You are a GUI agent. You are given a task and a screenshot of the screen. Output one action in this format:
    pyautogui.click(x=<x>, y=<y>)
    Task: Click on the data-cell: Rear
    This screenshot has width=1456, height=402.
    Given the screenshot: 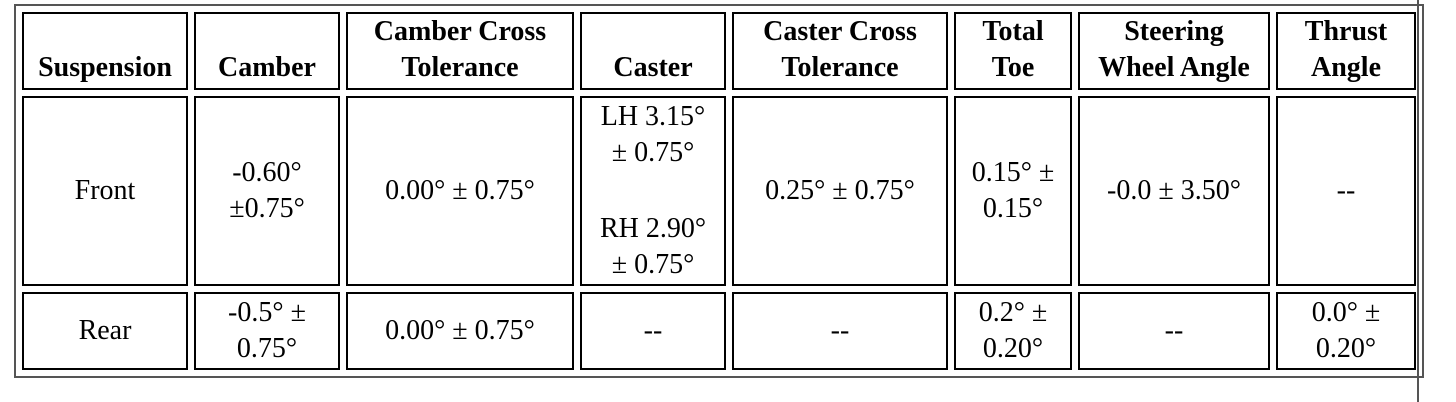 What is the action you would take?
    pyautogui.click(x=105, y=331)
    